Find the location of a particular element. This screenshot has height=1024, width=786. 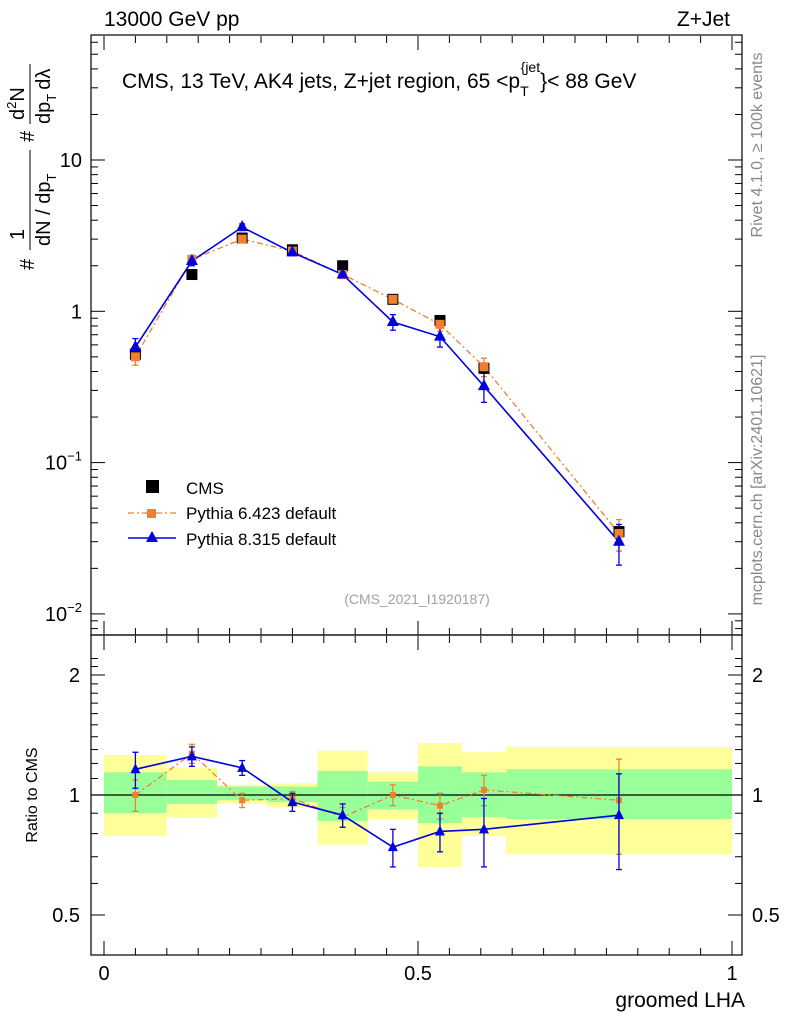

ratio-xtick-label: 0.5 is located at coordinates (418, 974).